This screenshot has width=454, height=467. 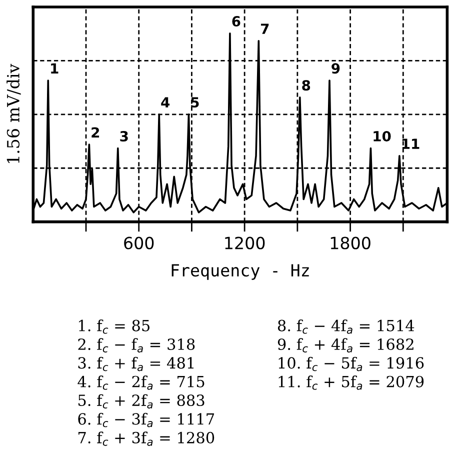 I want to click on text: 6. f$_{c}$ − 3f$_{a}$ = 1117, so click(x=146, y=420).